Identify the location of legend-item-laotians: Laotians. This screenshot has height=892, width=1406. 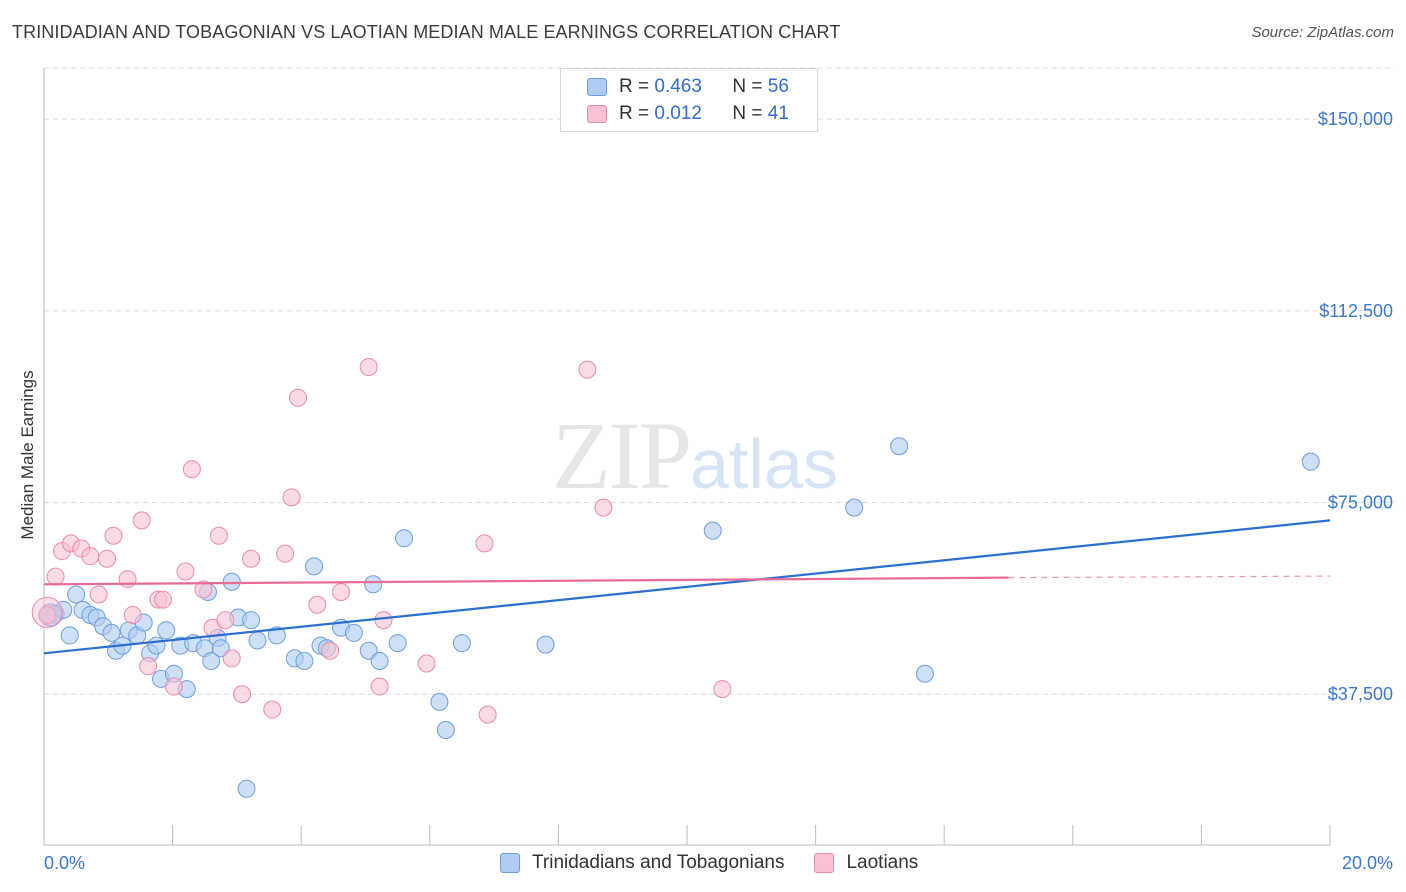
(866, 863).